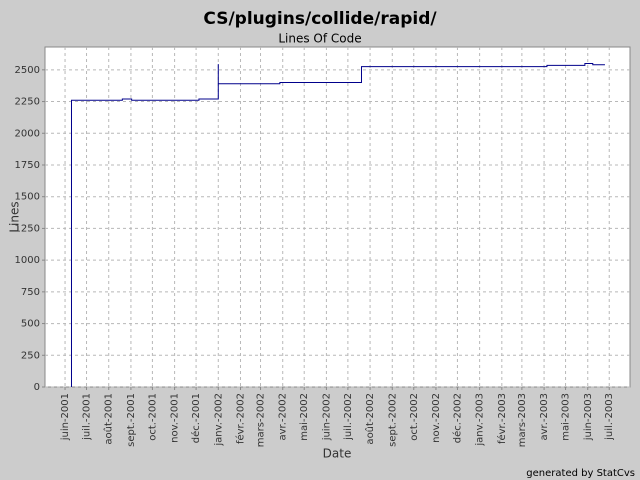  What do you see at coordinates (27, 133) in the screenshot?
I see `y-tick-label: 2000` at bounding box center [27, 133].